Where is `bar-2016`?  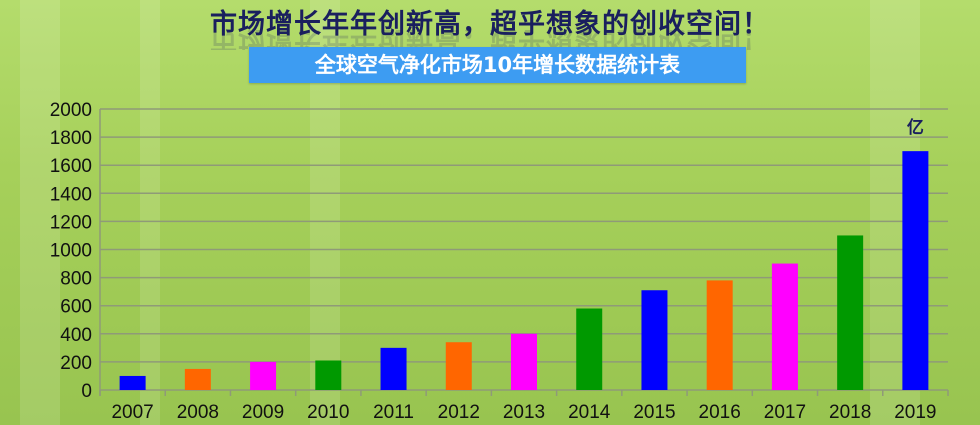 bar-2016 is located at coordinates (719, 335).